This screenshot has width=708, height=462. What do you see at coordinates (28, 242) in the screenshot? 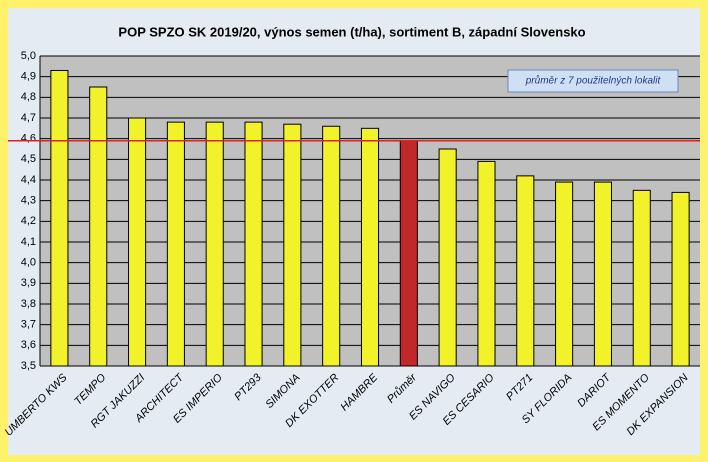
I see `y-tick-label: 4,1` at bounding box center [28, 242].